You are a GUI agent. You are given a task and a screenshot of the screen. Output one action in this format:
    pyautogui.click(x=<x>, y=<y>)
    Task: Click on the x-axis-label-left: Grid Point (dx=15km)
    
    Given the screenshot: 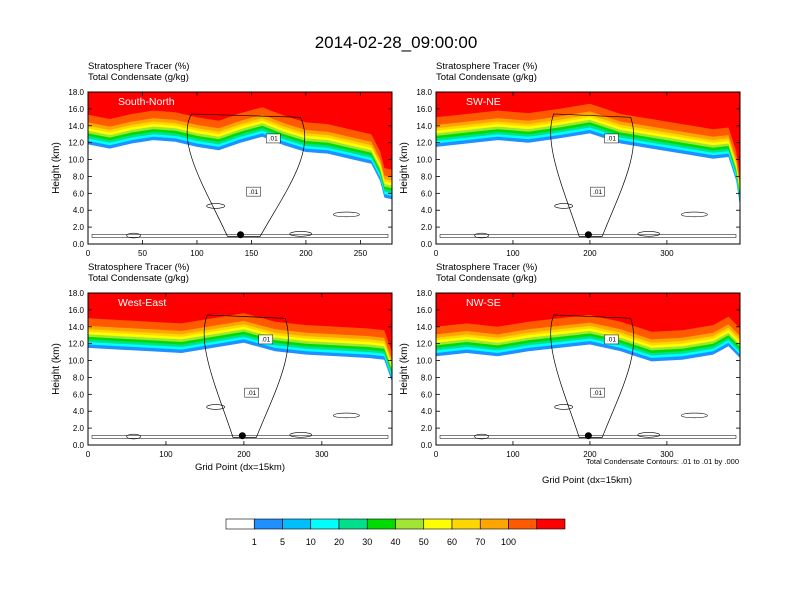 What is the action you would take?
    pyautogui.click(x=240, y=467)
    